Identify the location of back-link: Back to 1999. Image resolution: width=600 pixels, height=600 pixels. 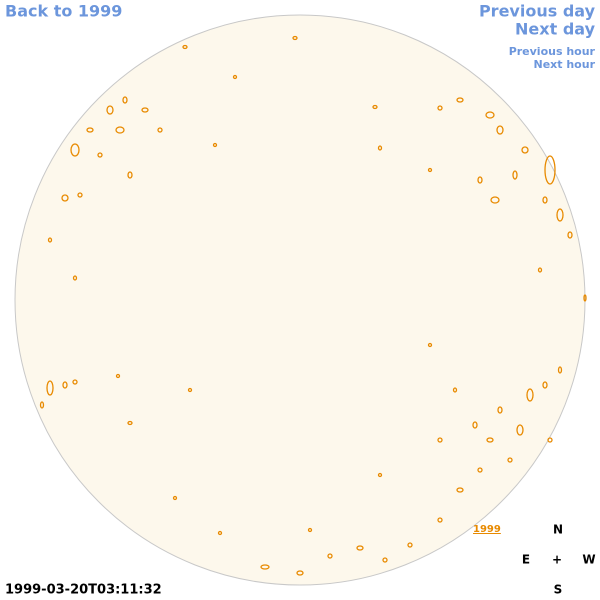
(63, 11).